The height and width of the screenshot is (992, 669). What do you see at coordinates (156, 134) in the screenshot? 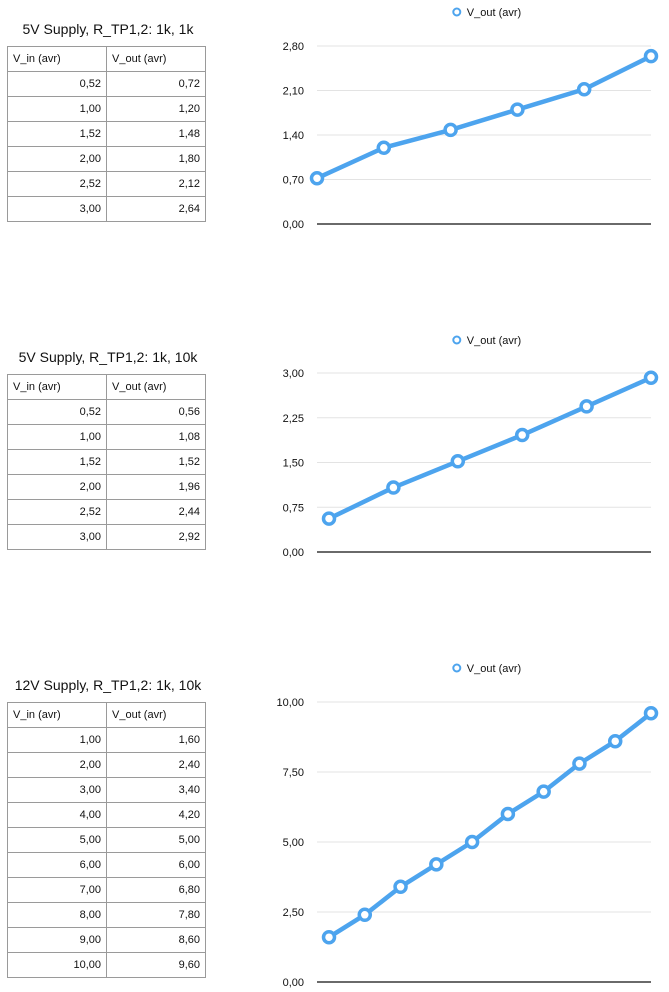
I see `table-cell: 1,48` at bounding box center [156, 134].